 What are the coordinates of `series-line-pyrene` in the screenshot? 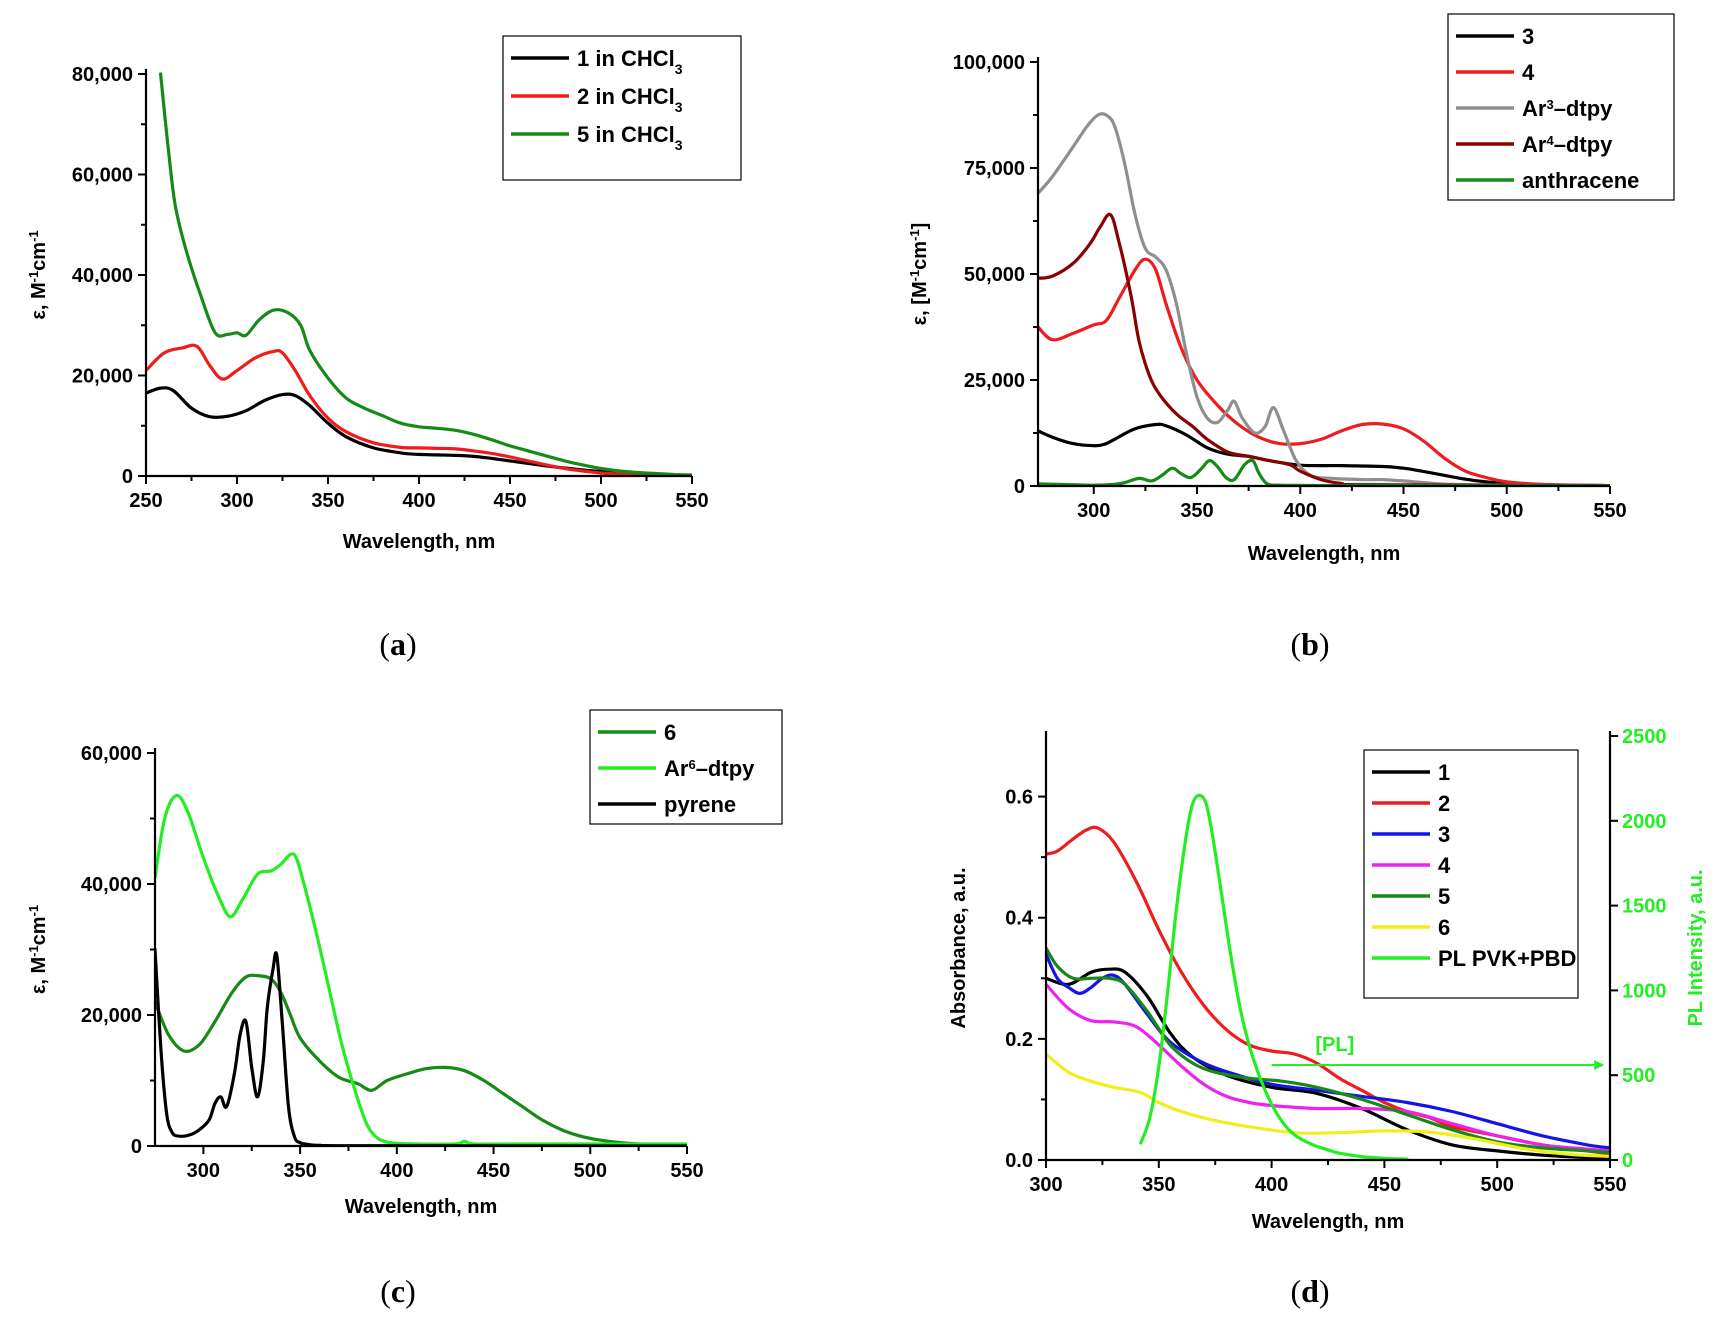 It's located at (421, 1046).